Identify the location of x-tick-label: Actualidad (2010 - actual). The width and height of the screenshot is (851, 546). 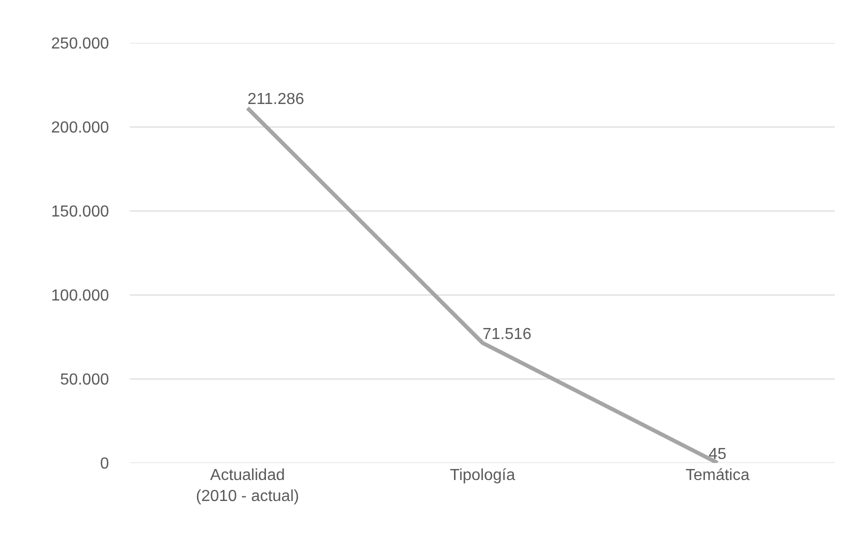
(248, 486).